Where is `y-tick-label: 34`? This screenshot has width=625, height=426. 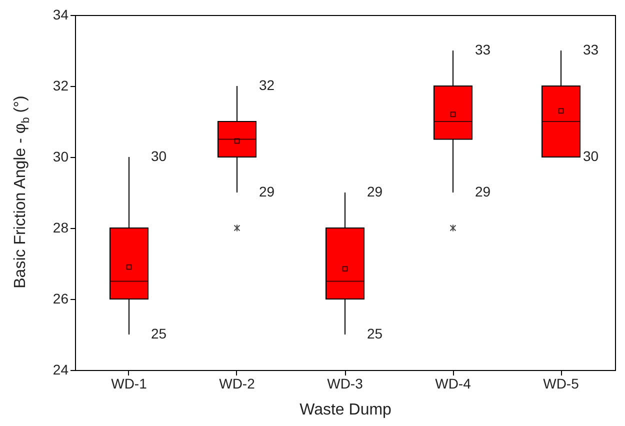 y-tick-label: 34 is located at coordinates (60, 14).